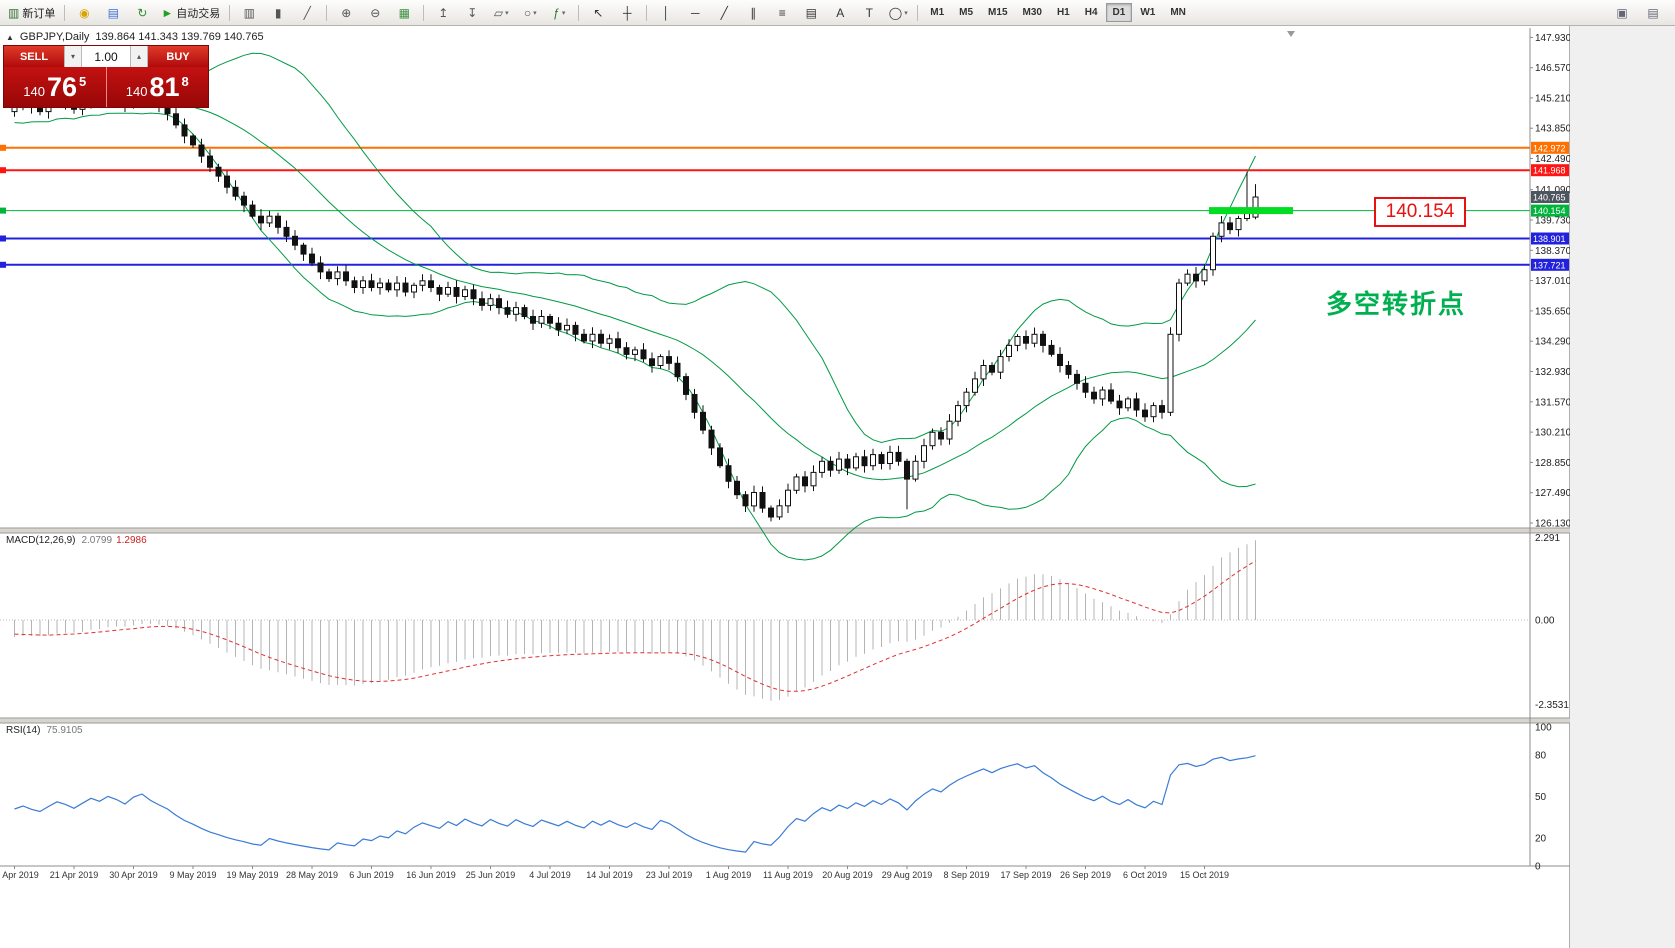 This screenshot has height=948, width=1675. I want to click on buy-button: BUY, so click(178, 56).